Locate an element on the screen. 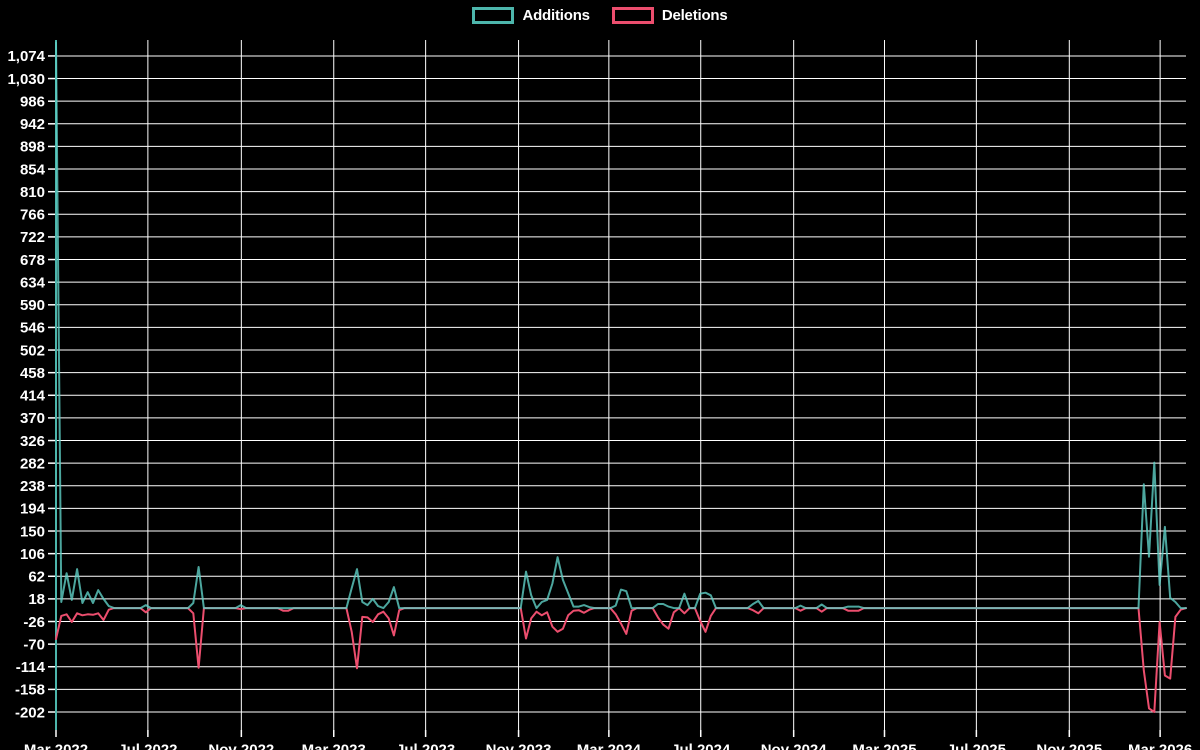 This screenshot has width=1200, height=750. y-tick-label: 1,030 is located at coordinates (26, 79).